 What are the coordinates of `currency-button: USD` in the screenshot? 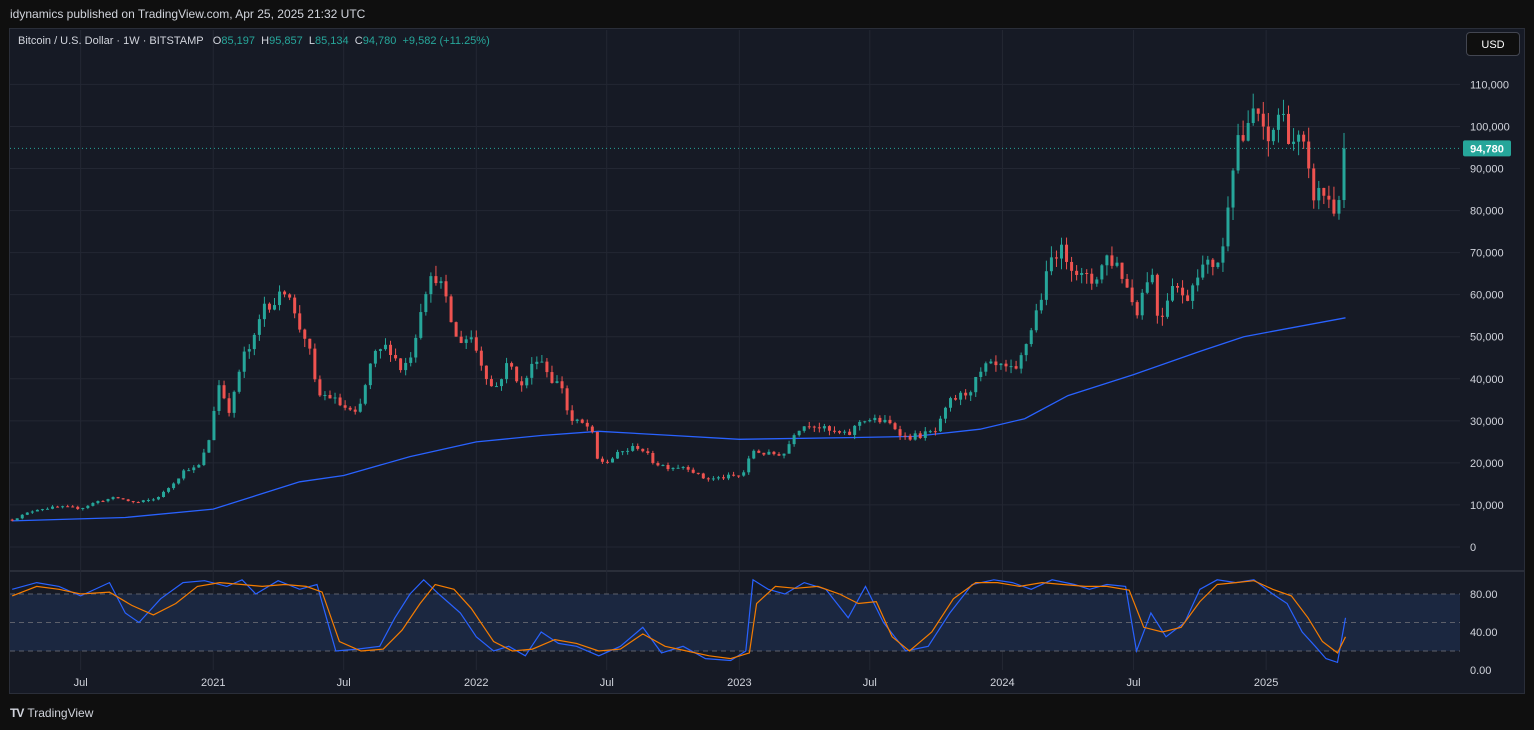 It's located at (1493, 44).